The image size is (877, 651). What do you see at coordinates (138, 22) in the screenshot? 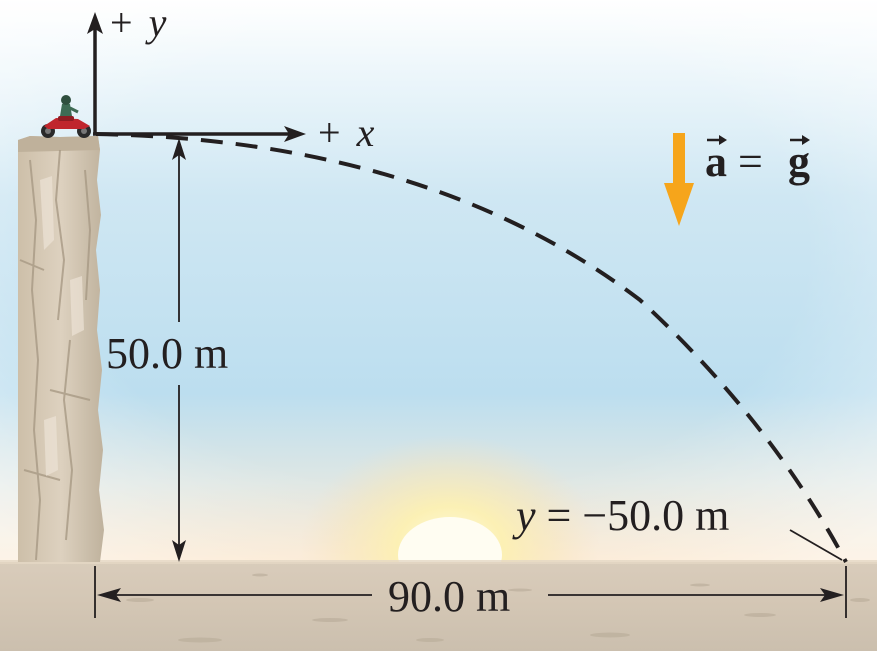
I see `y-axis-label: + y` at bounding box center [138, 22].